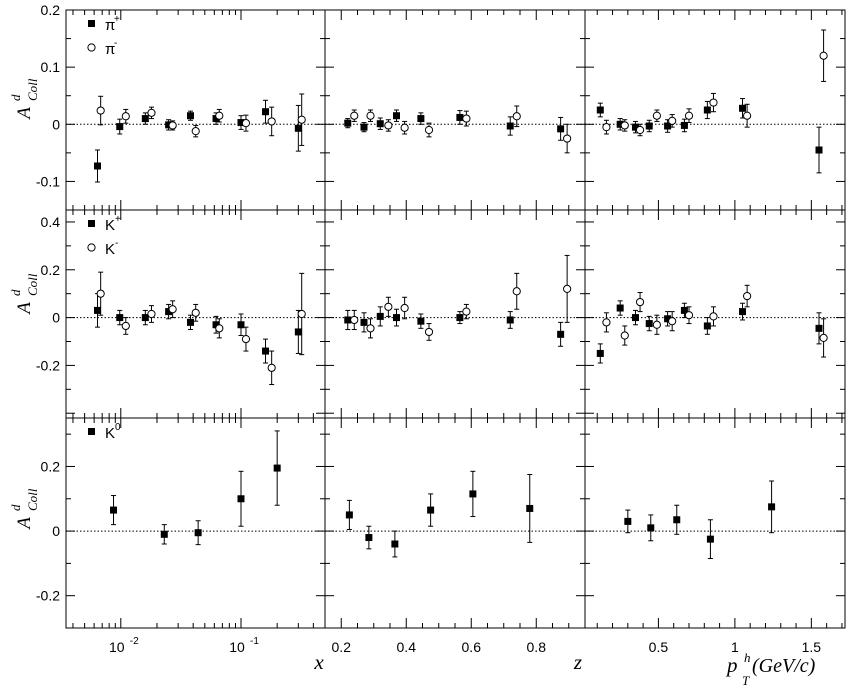 The width and height of the screenshot is (847, 699). Describe the element at coordinates (577, 662) in the screenshot. I see `z-axis-title: z` at that location.